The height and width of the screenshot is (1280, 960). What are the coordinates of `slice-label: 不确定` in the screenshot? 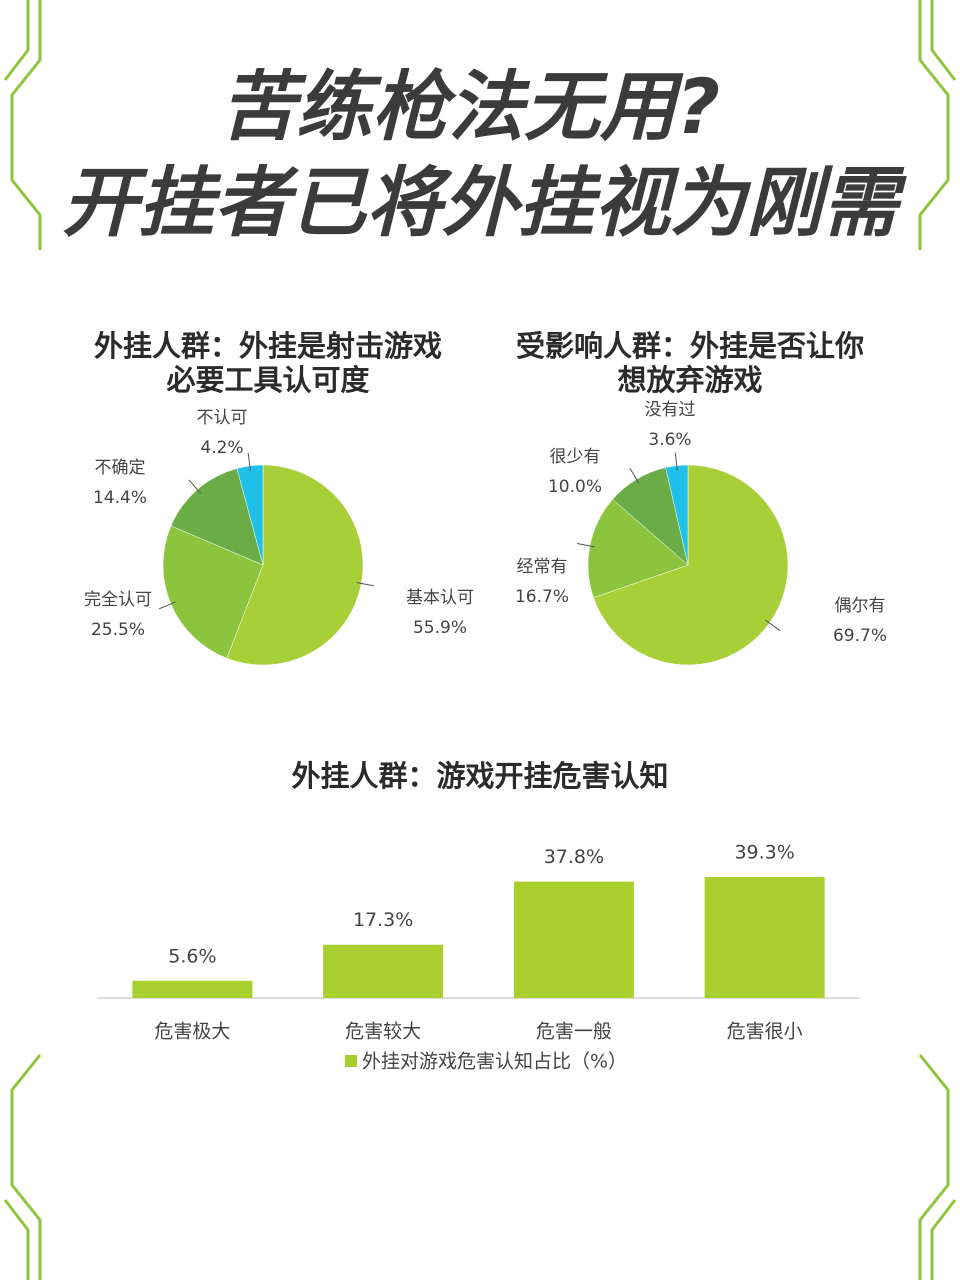 It's located at (120, 468).